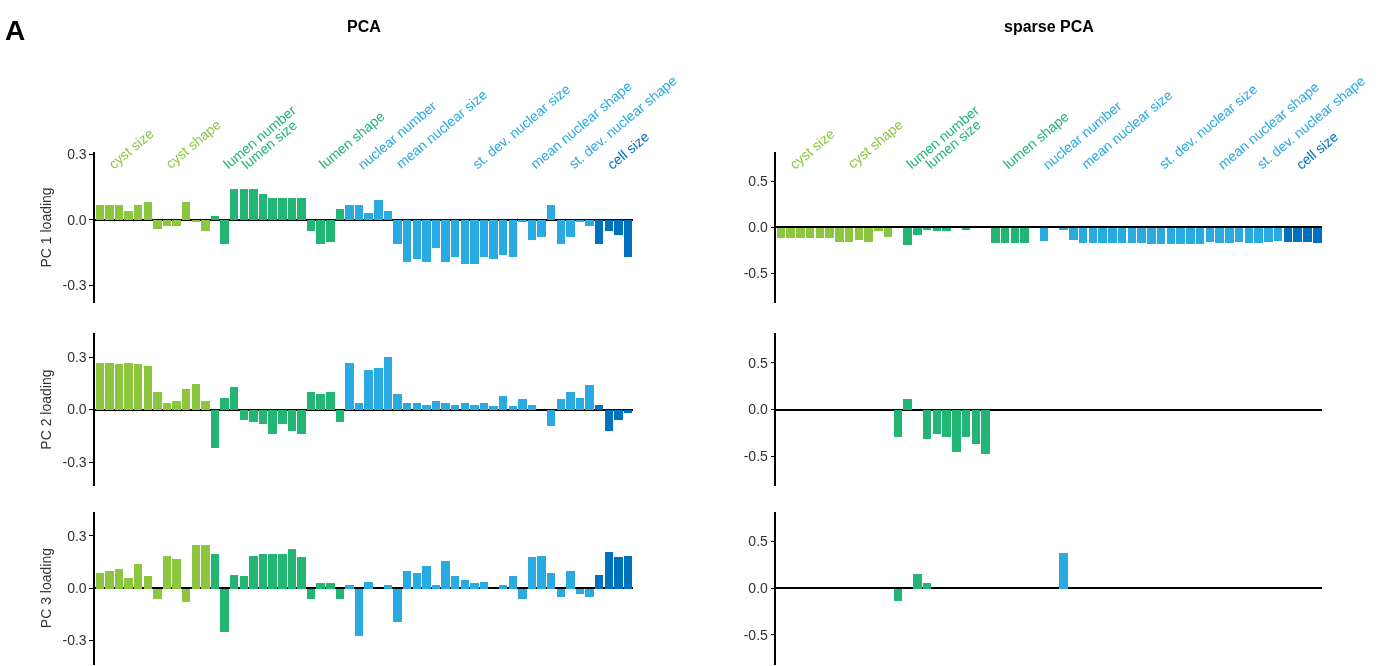 The image size is (1379, 666). I want to click on chart-title: PCA, so click(364, 26).